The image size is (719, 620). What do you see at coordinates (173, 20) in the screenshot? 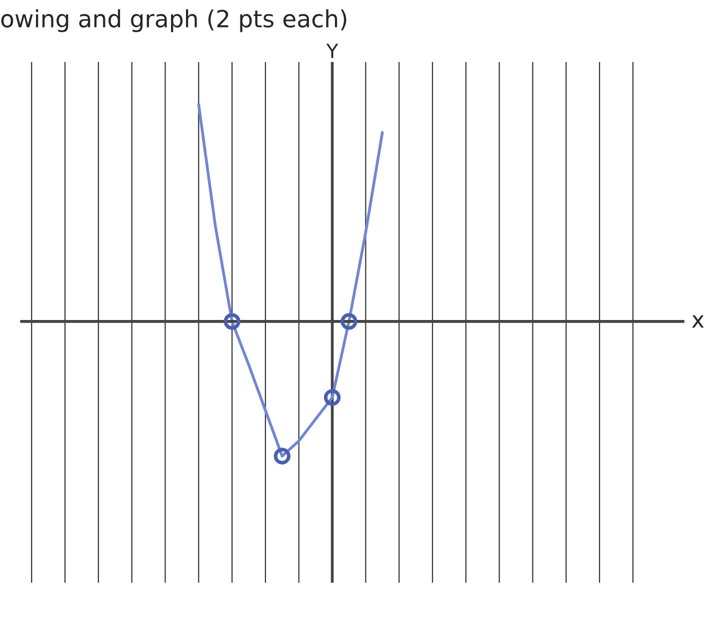
I see `chart-title: owing and graph (2 pts each)` at bounding box center [173, 20].